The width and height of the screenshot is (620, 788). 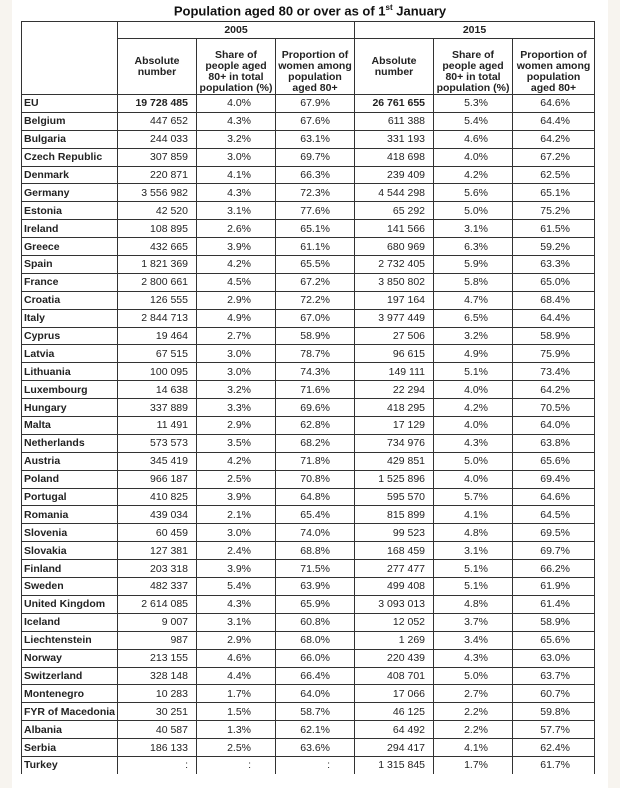 What do you see at coordinates (236, 586) in the screenshot?
I see `cell-share-2005: 5.4%` at bounding box center [236, 586].